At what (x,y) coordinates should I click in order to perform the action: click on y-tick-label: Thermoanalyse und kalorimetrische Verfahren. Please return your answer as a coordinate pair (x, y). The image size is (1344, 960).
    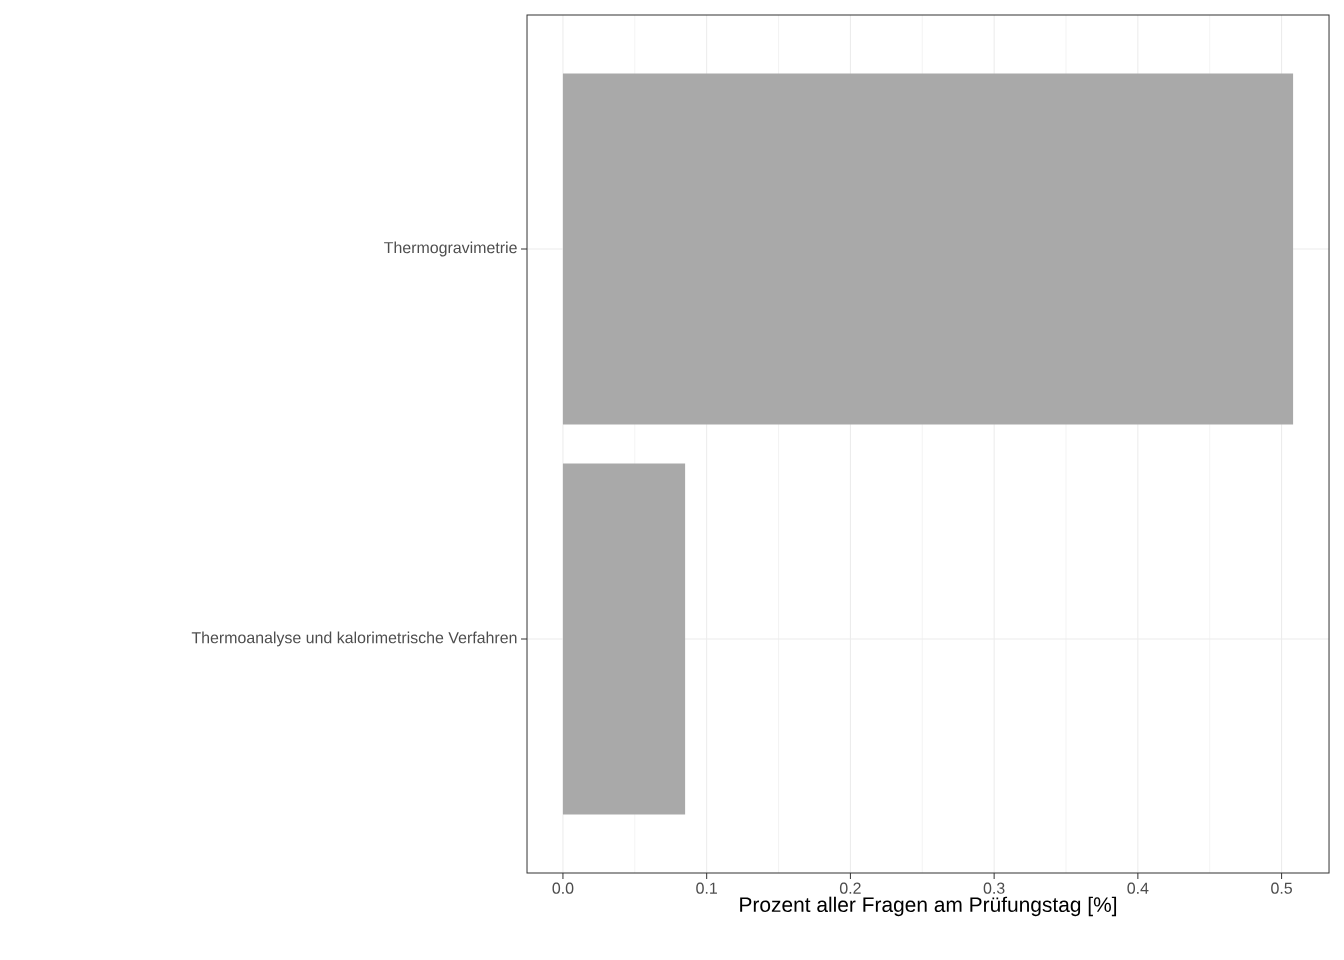
    Looking at the image, I should click on (354, 639).